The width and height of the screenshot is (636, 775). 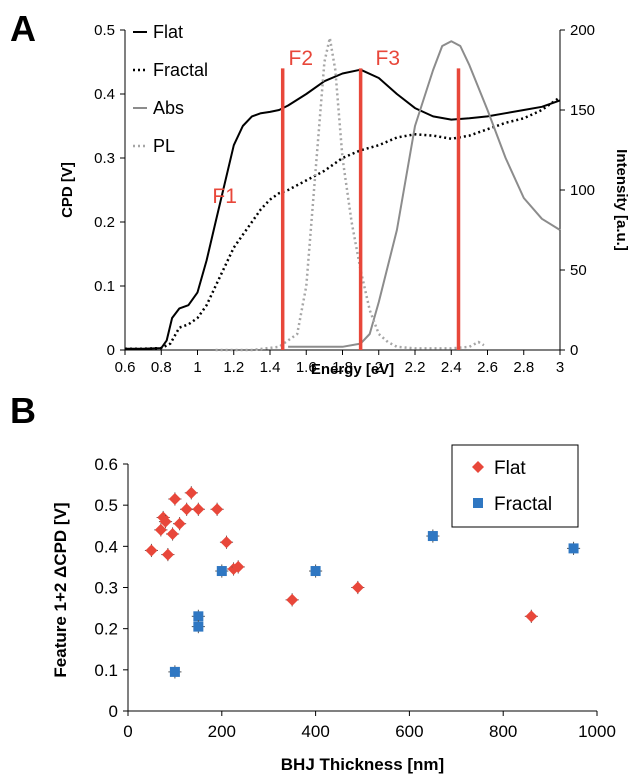 What do you see at coordinates (560, 367) in the screenshot?
I see `x-tick-label: 3` at bounding box center [560, 367].